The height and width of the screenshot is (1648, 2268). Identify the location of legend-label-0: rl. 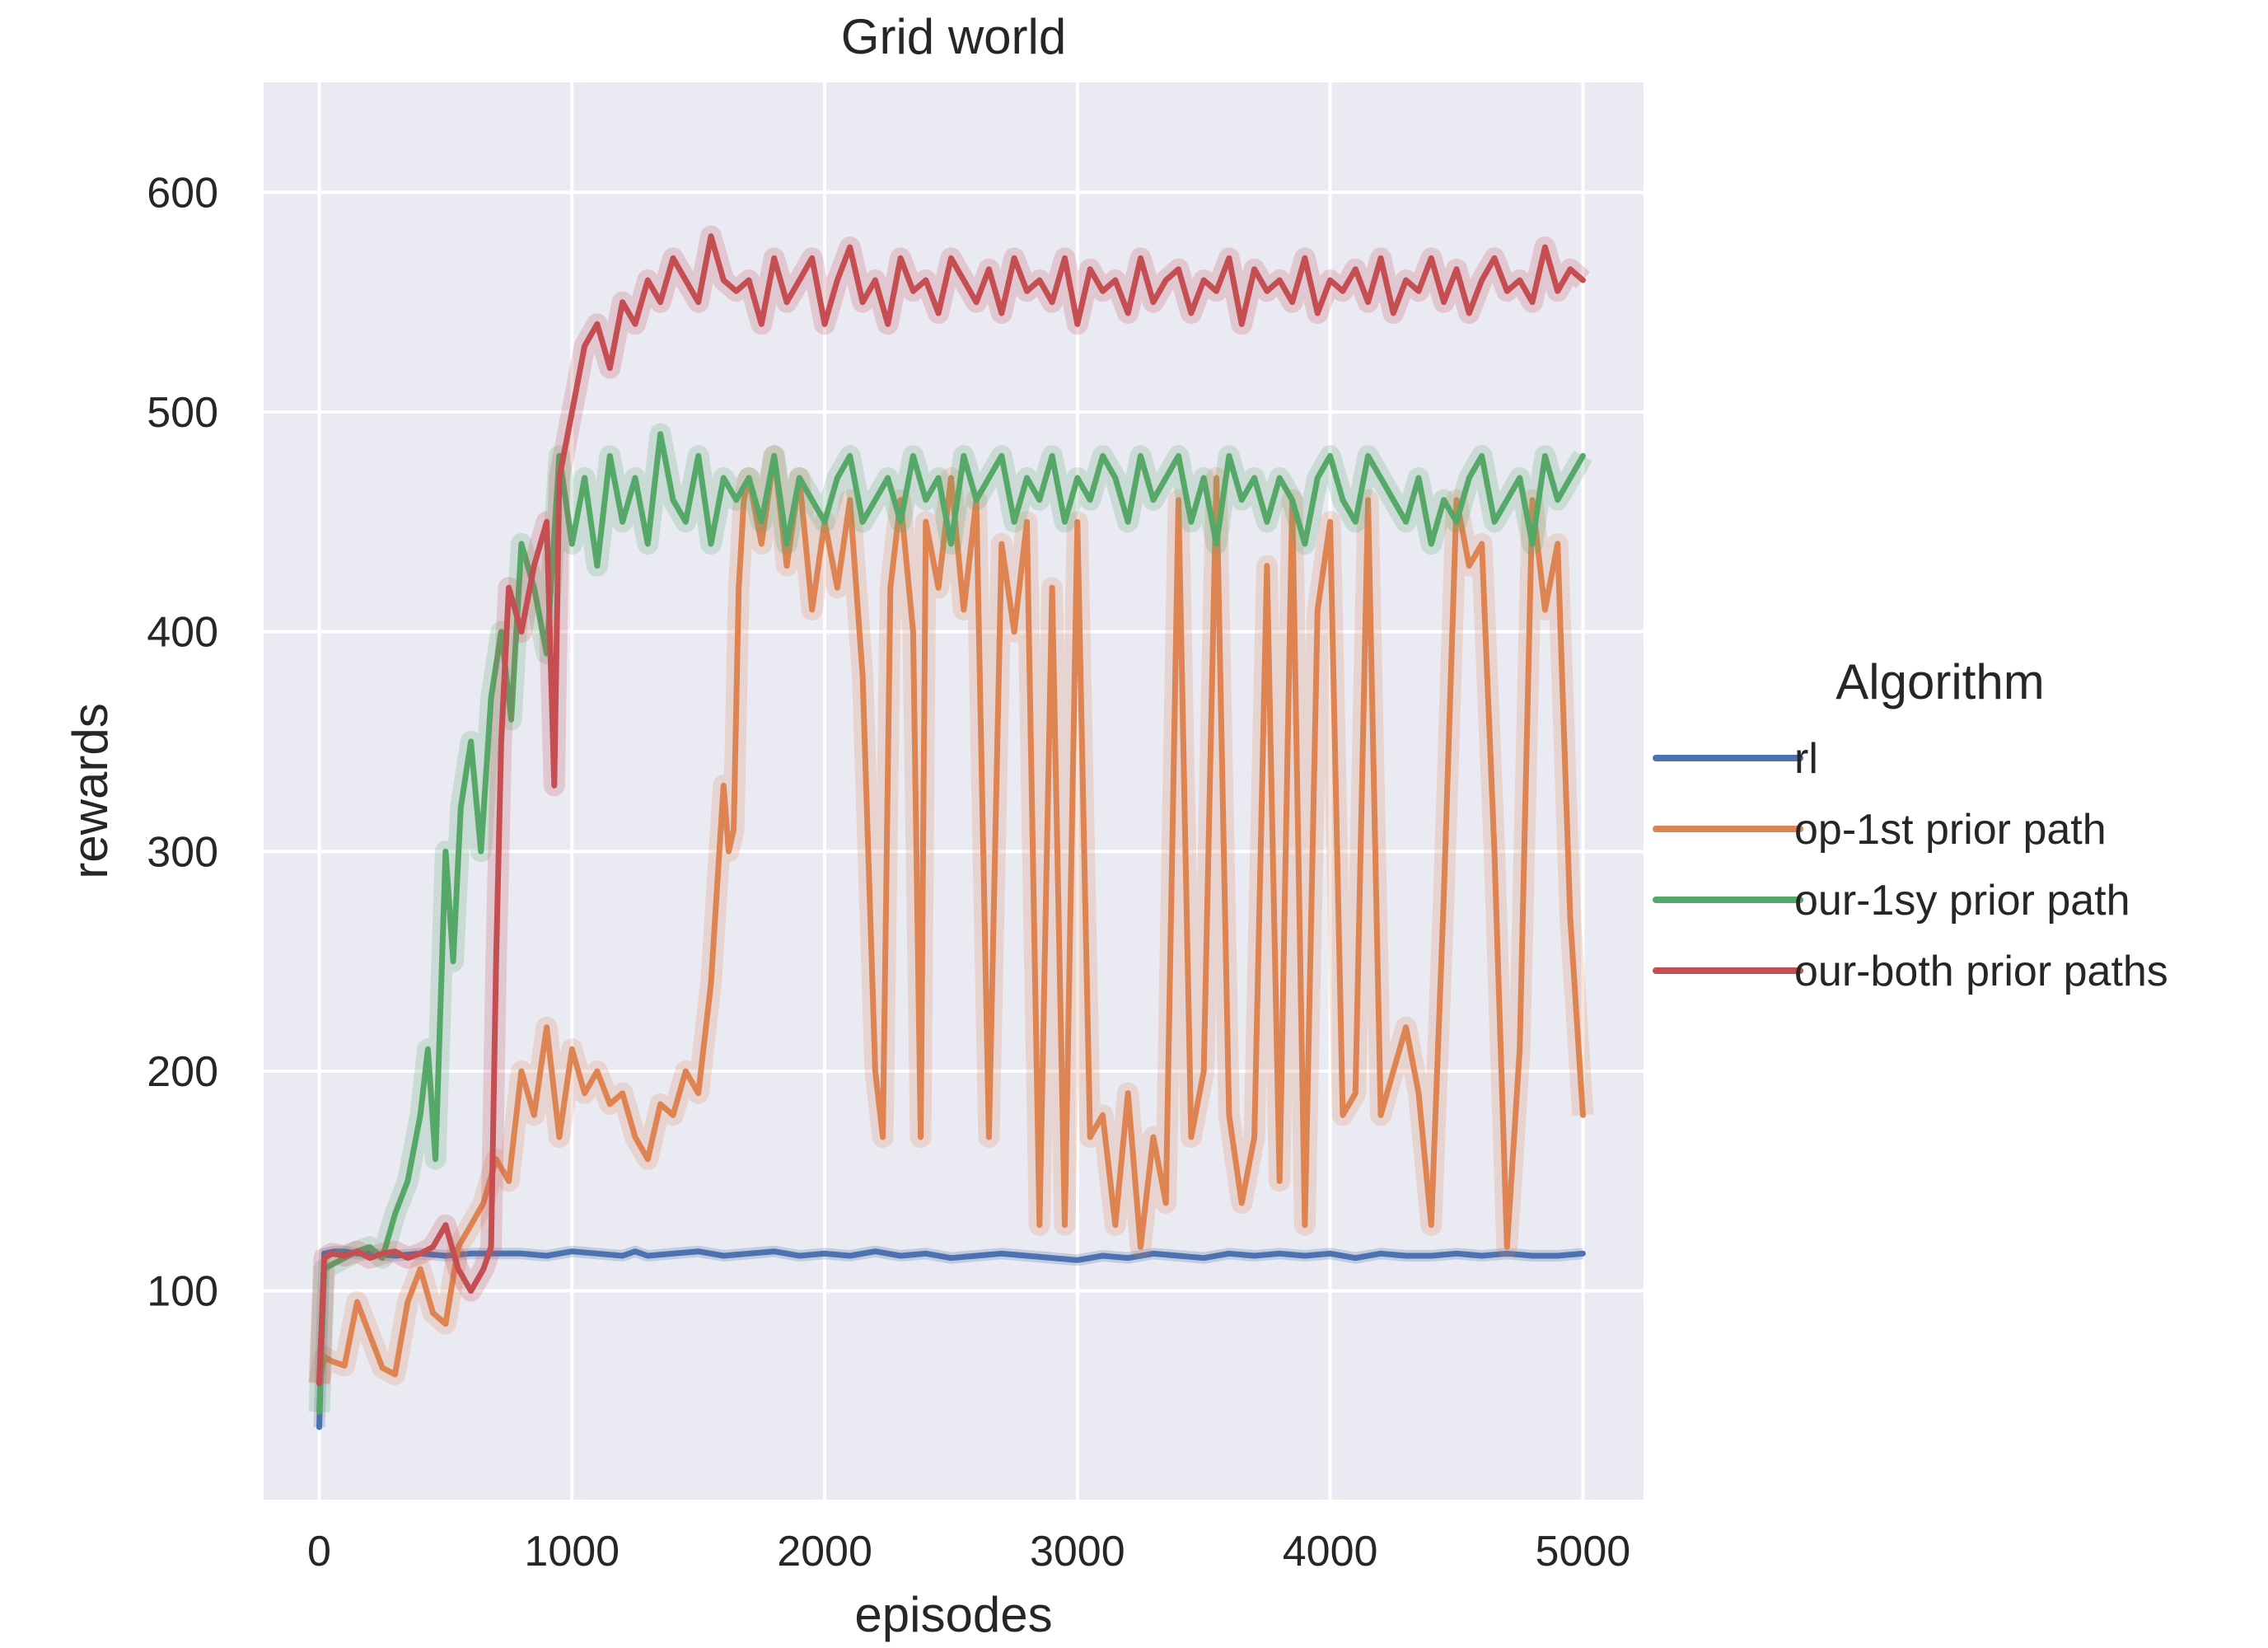
(1806, 759).